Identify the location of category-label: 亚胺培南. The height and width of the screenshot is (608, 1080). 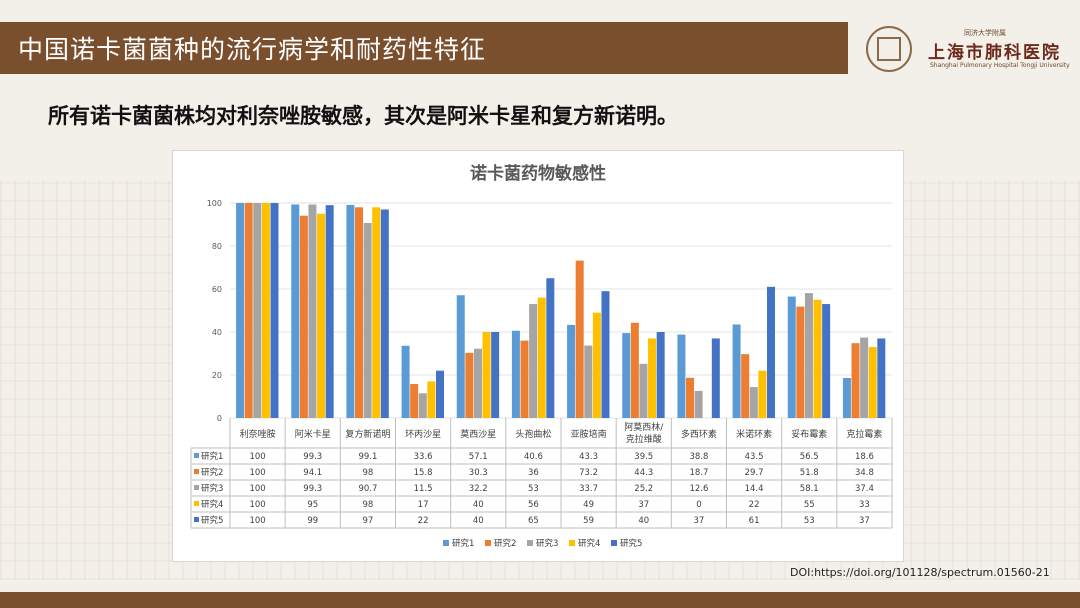
(589, 434).